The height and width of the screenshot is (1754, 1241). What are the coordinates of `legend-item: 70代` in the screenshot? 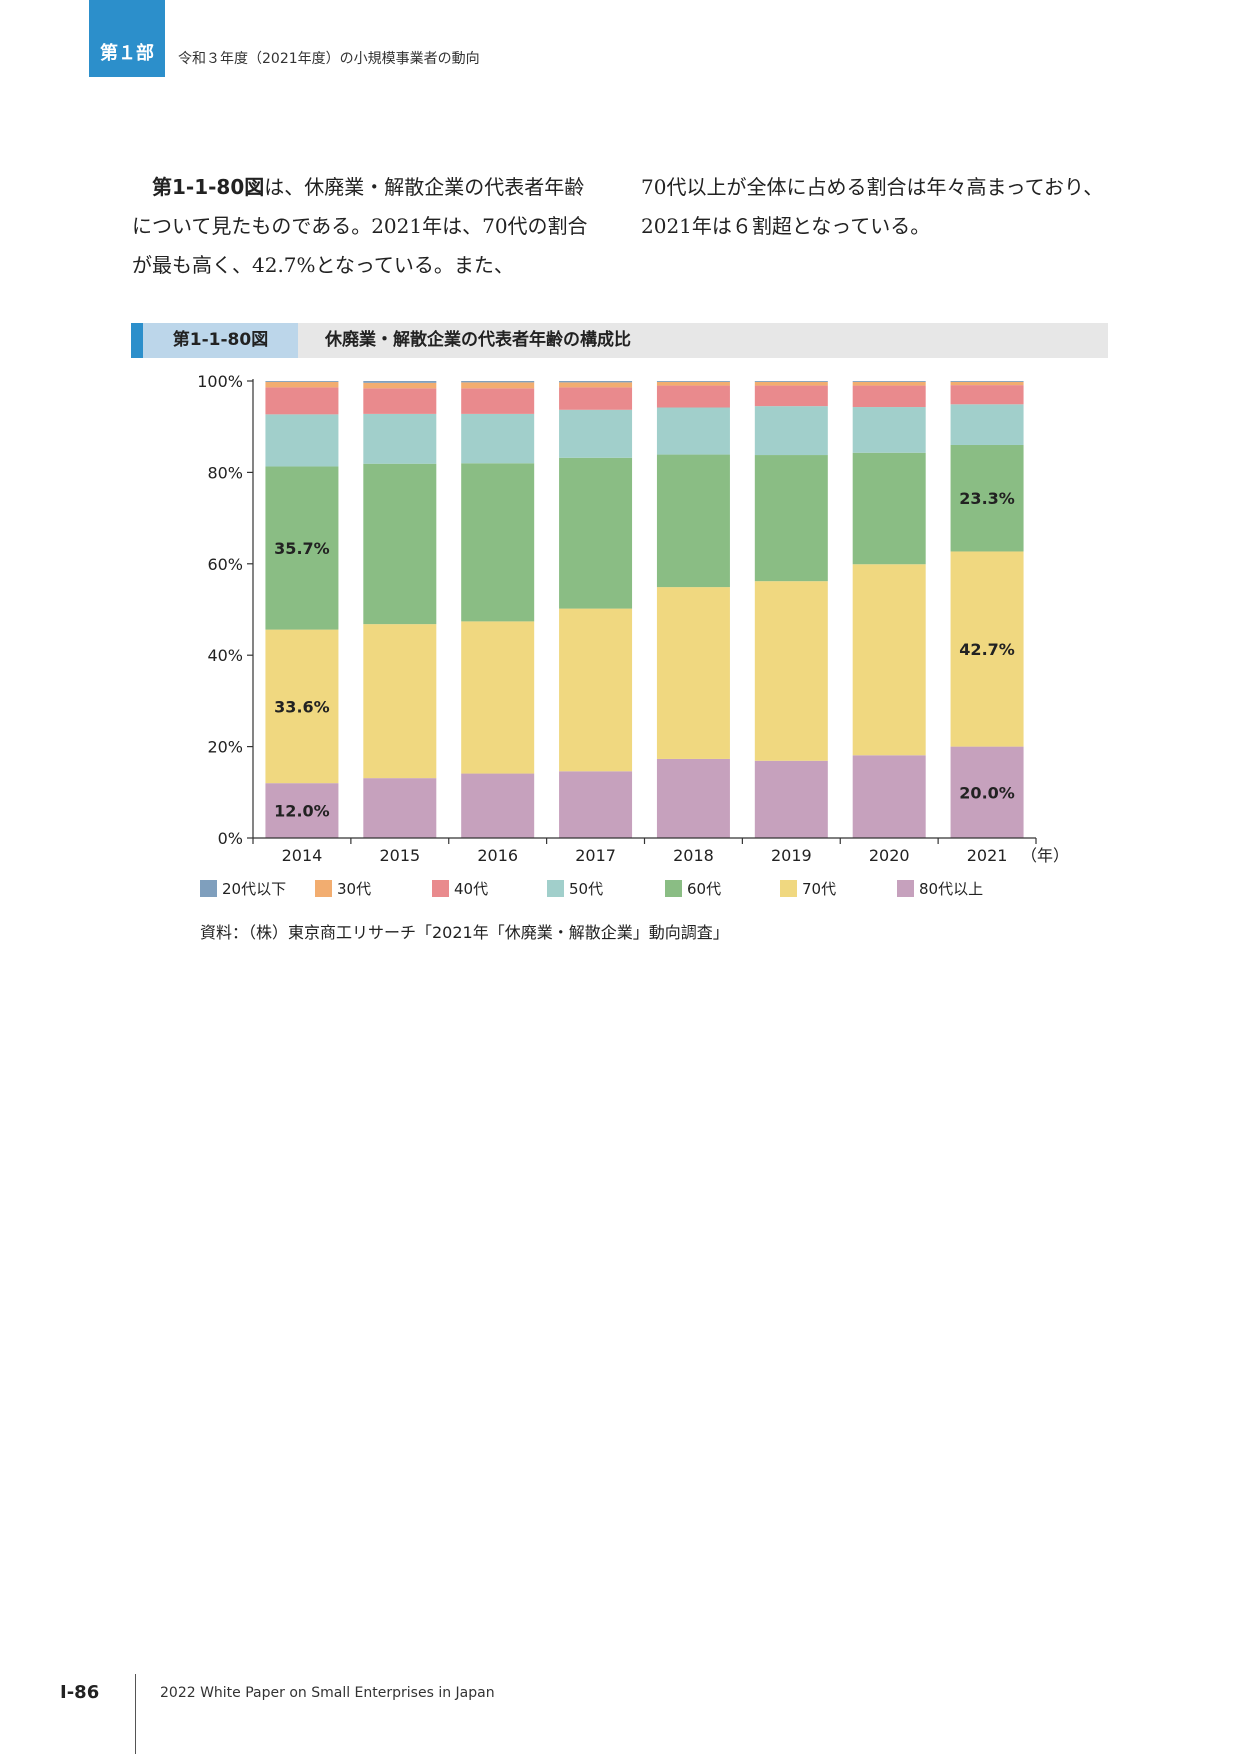 It's located at (808, 888).